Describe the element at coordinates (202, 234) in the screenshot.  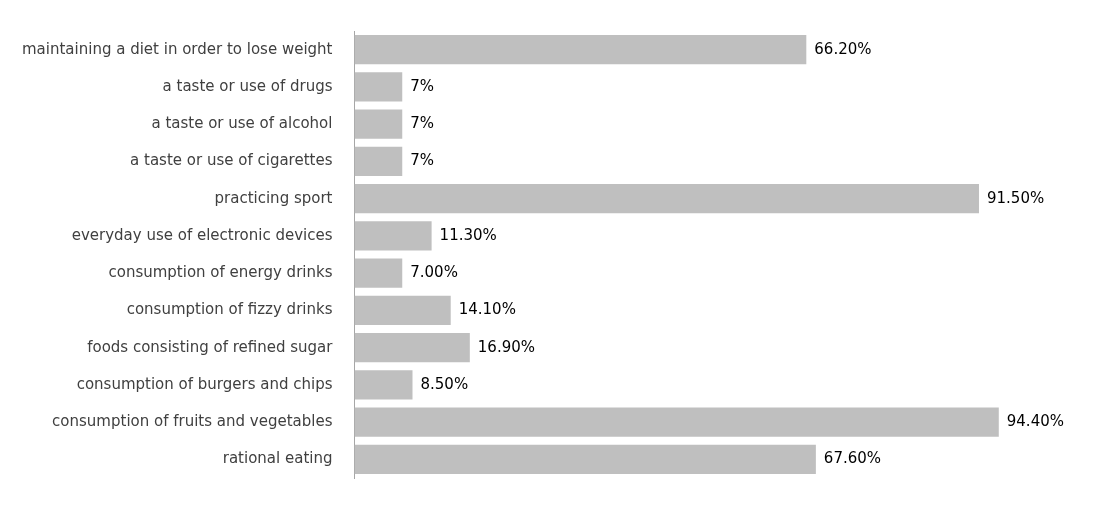
I see `y-tick-label: everyday use of electronic devices` at that location.